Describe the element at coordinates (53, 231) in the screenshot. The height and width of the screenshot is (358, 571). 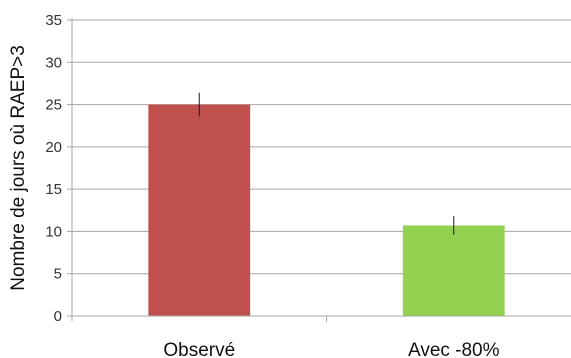
I see `y-tick-label: 10` at that location.